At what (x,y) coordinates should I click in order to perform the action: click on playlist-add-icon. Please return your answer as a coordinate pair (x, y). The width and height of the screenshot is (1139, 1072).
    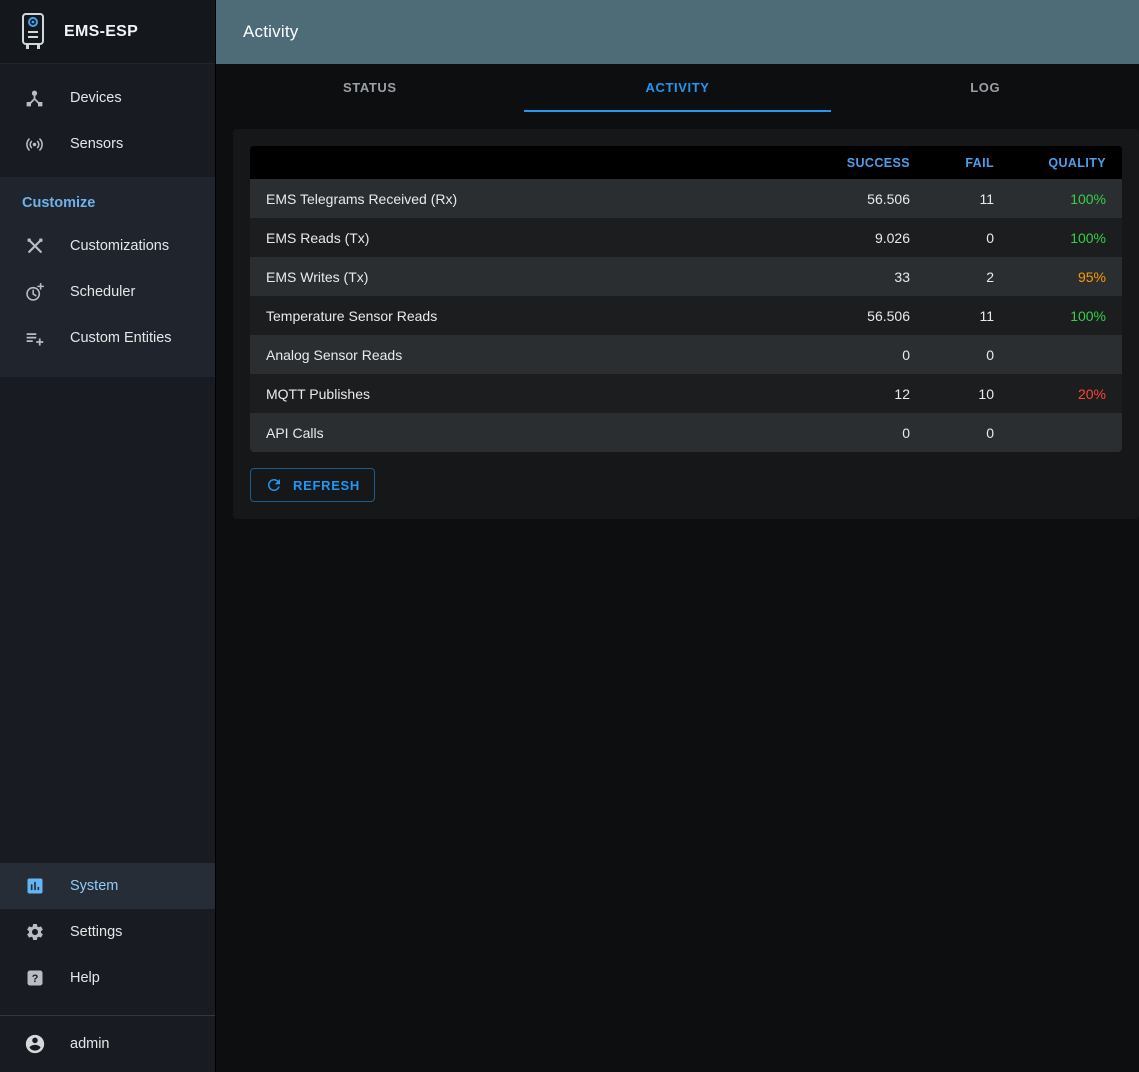
    Looking at the image, I should click on (34, 338).